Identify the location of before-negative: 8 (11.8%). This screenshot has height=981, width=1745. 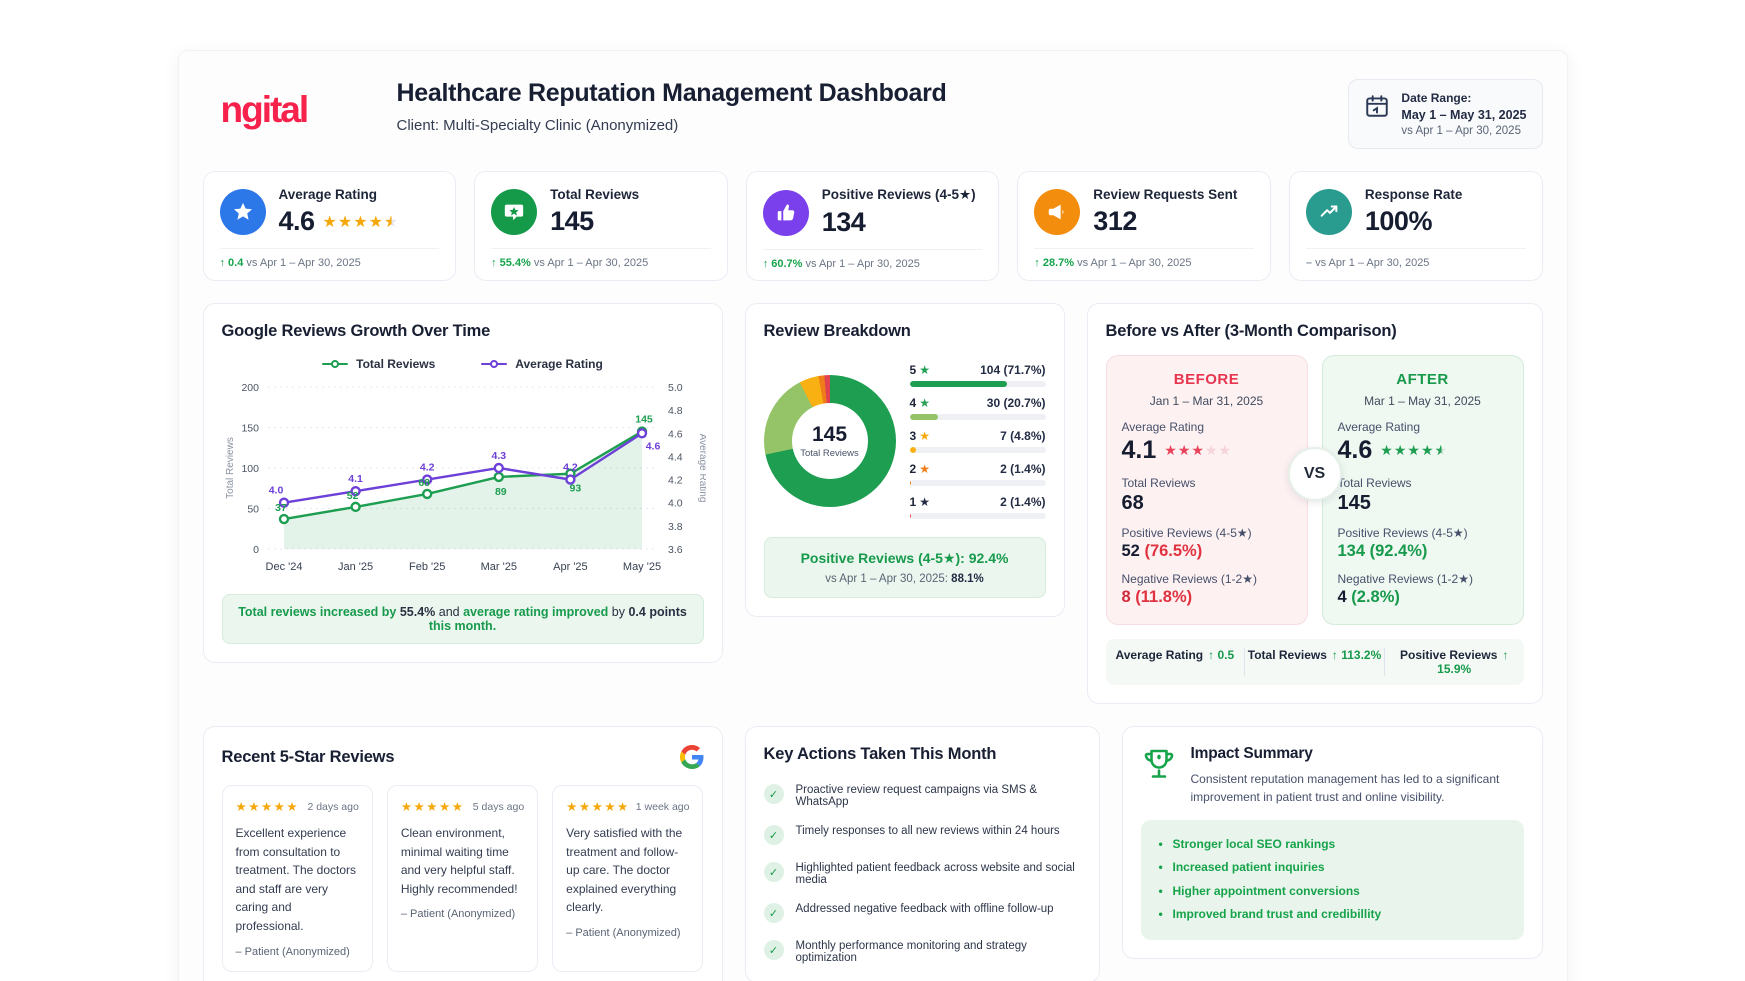
(1157, 597).